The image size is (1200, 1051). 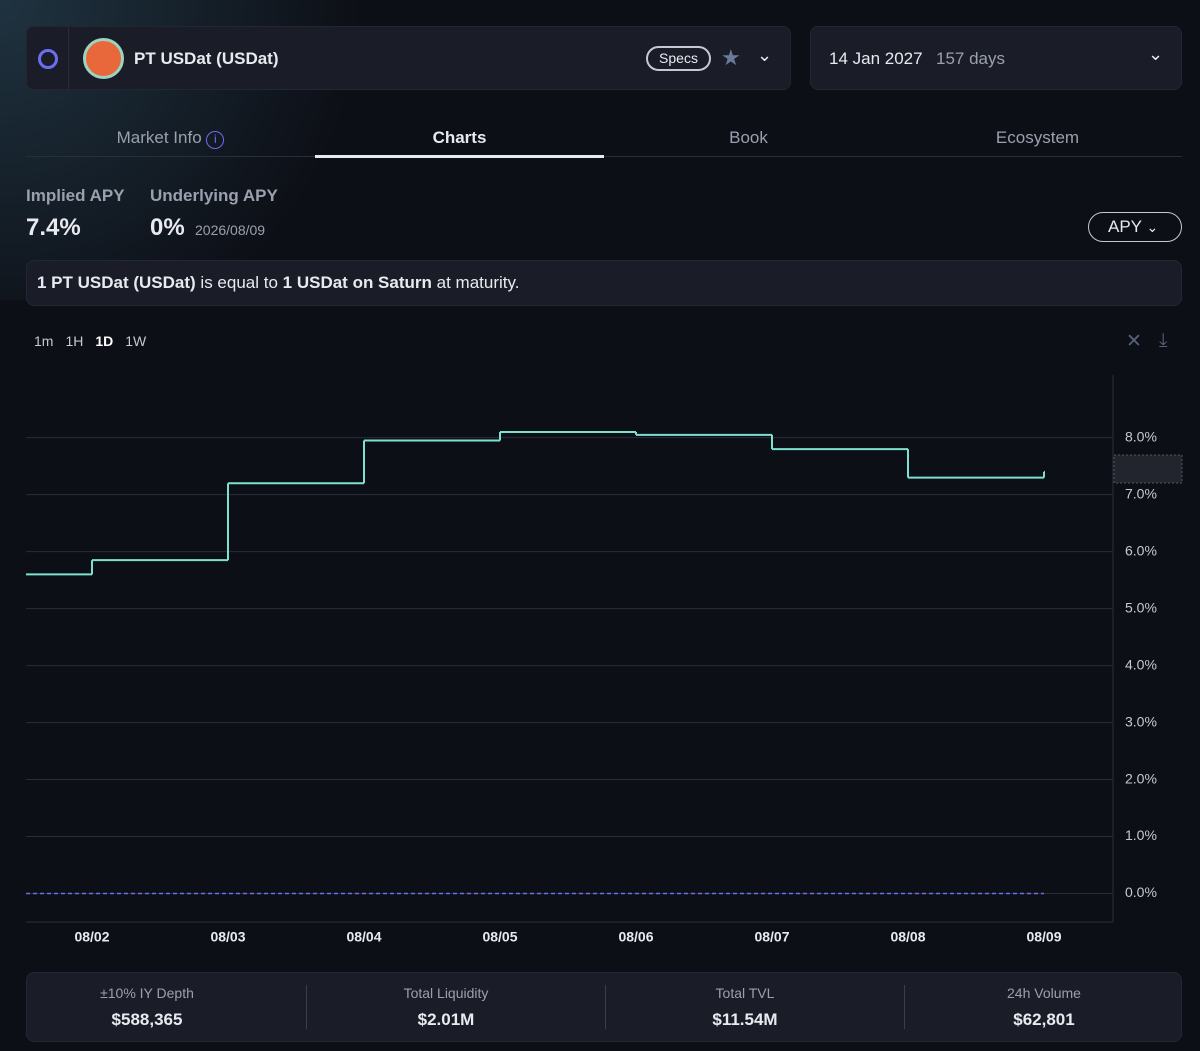 What do you see at coordinates (230, 230) in the screenshot?
I see `underlying-date: 2026/08/09` at bounding box center [230, 230].